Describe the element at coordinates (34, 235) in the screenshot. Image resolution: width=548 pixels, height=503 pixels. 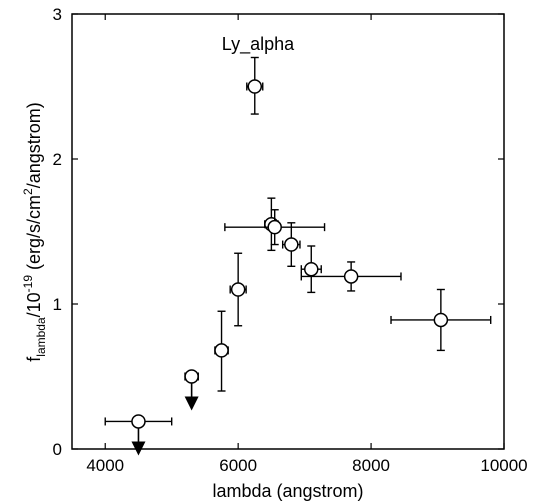
I see `y-label-unit-a: (erg/s/cm` at that location.